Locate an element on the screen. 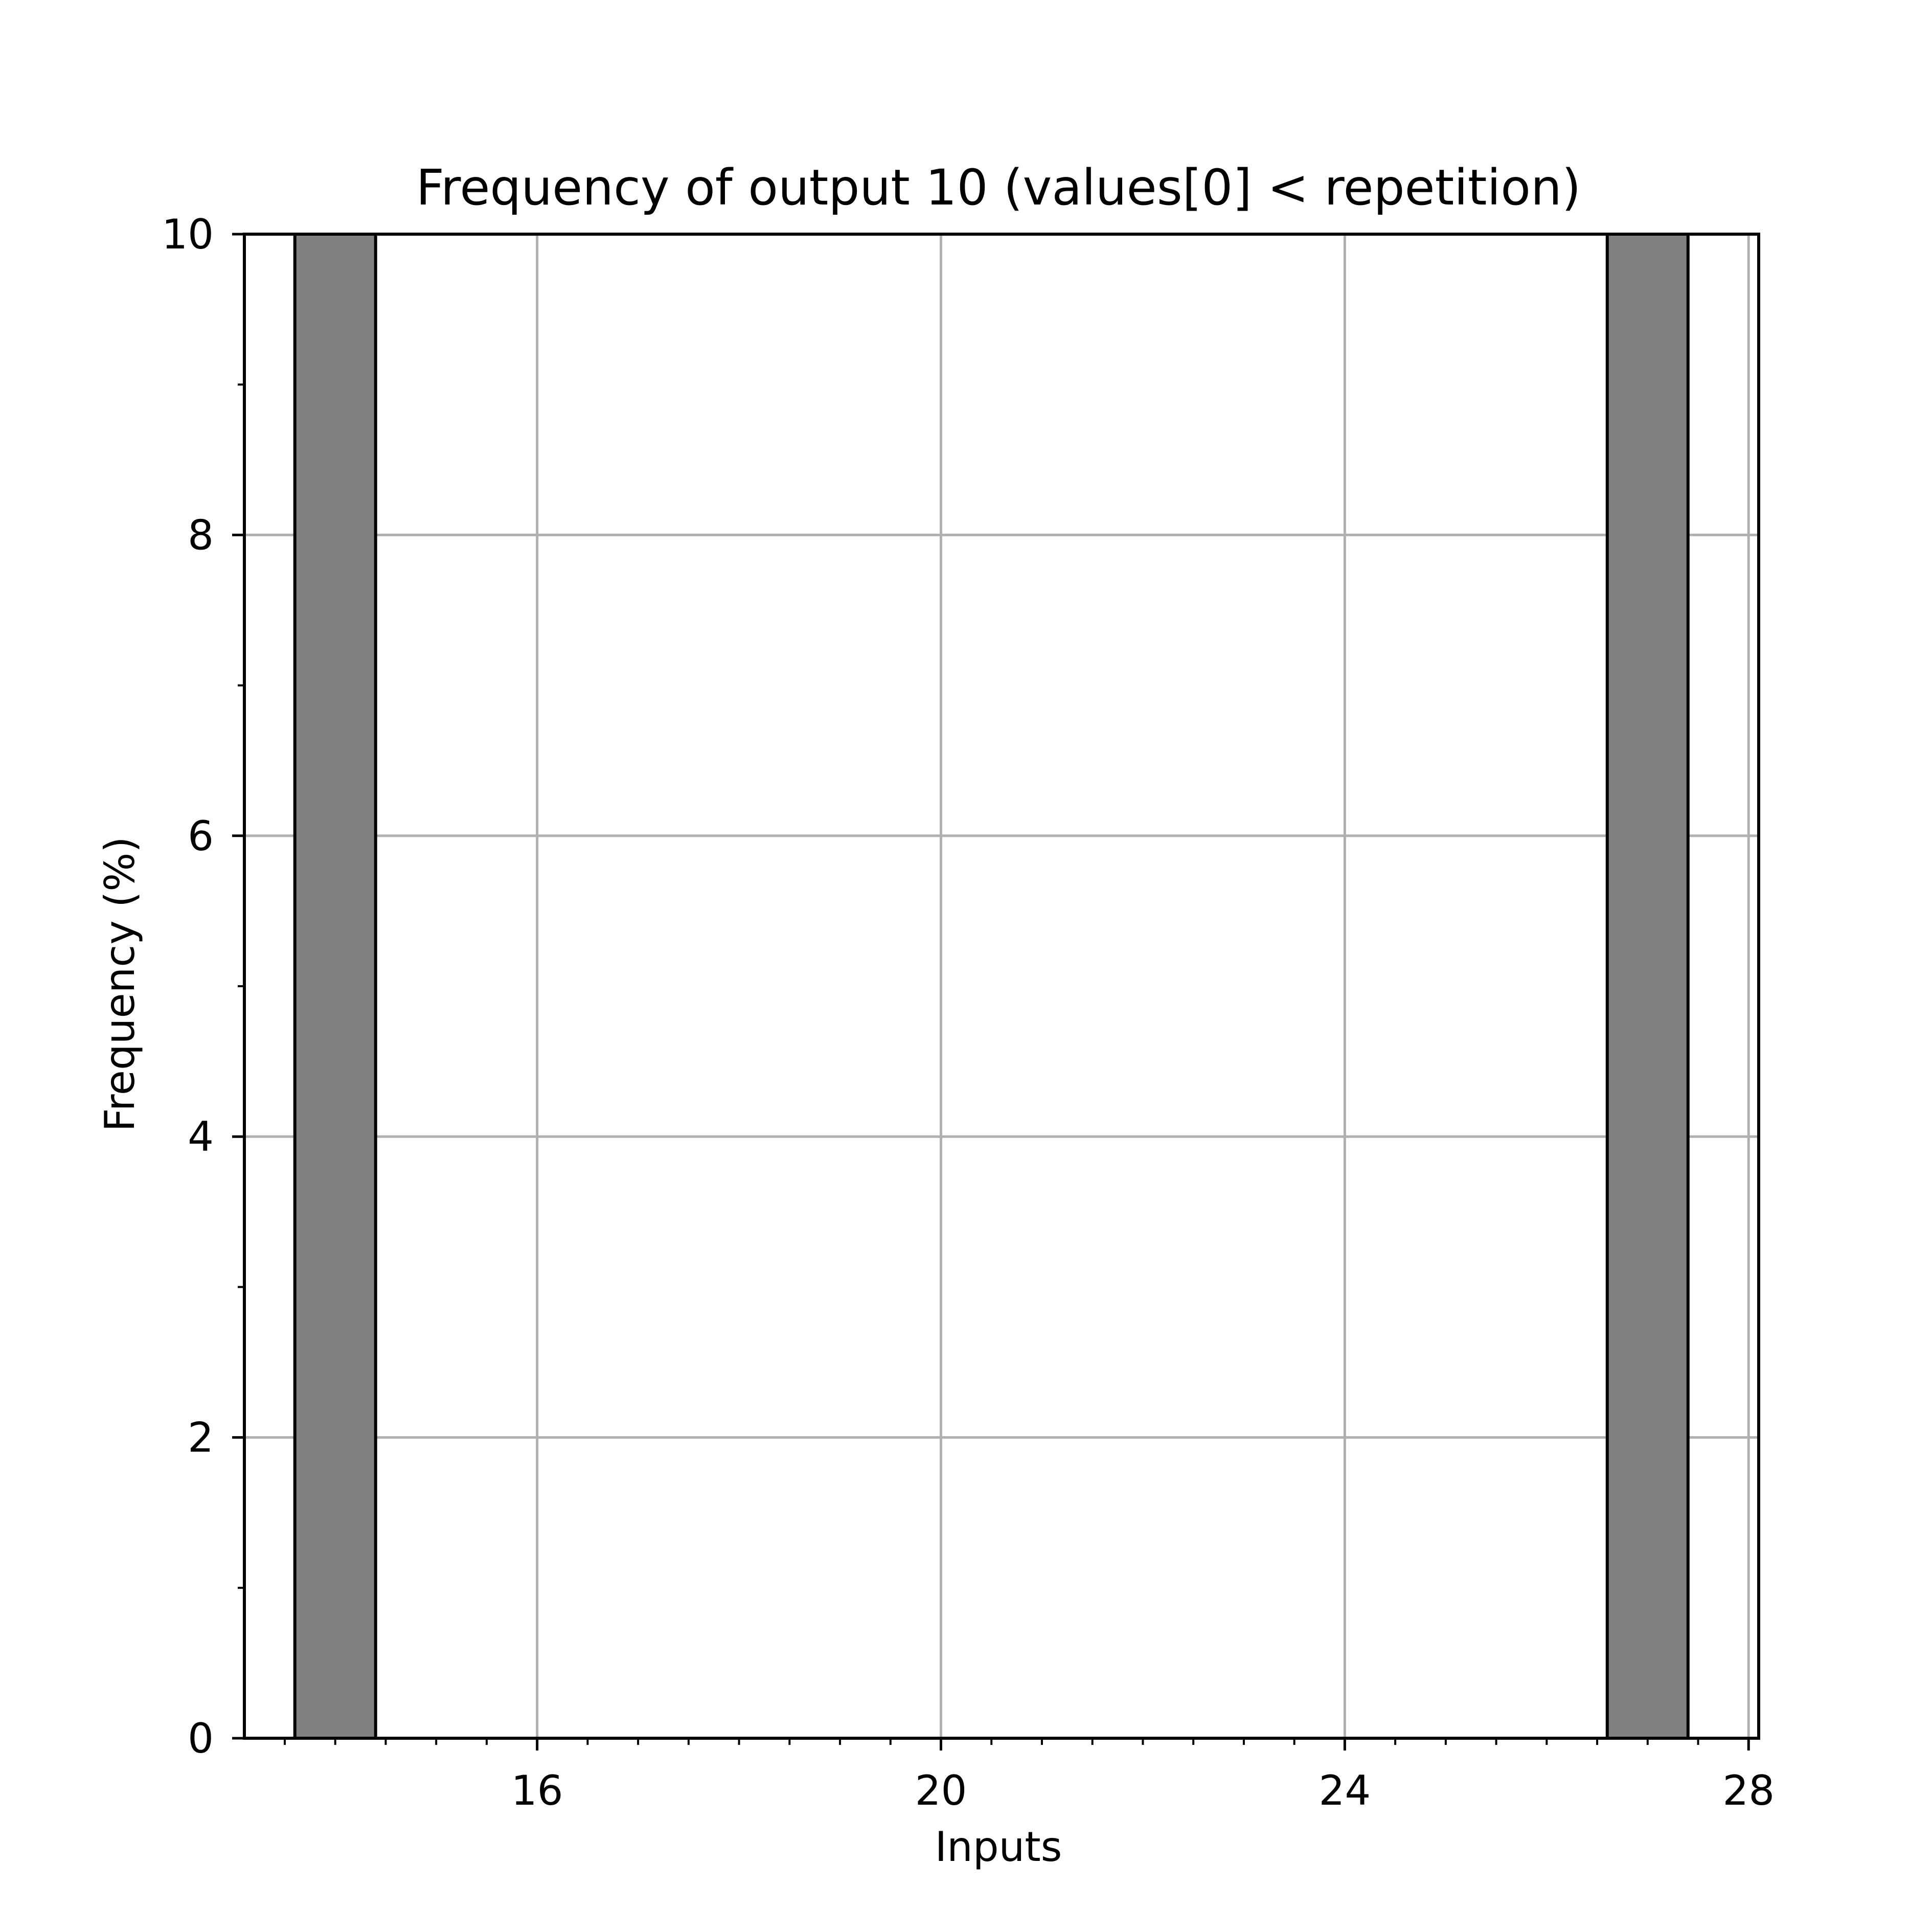 This screenshot has width=1932, height=1932. y-tick-label: 2 is located at coordinates (201, 1438).